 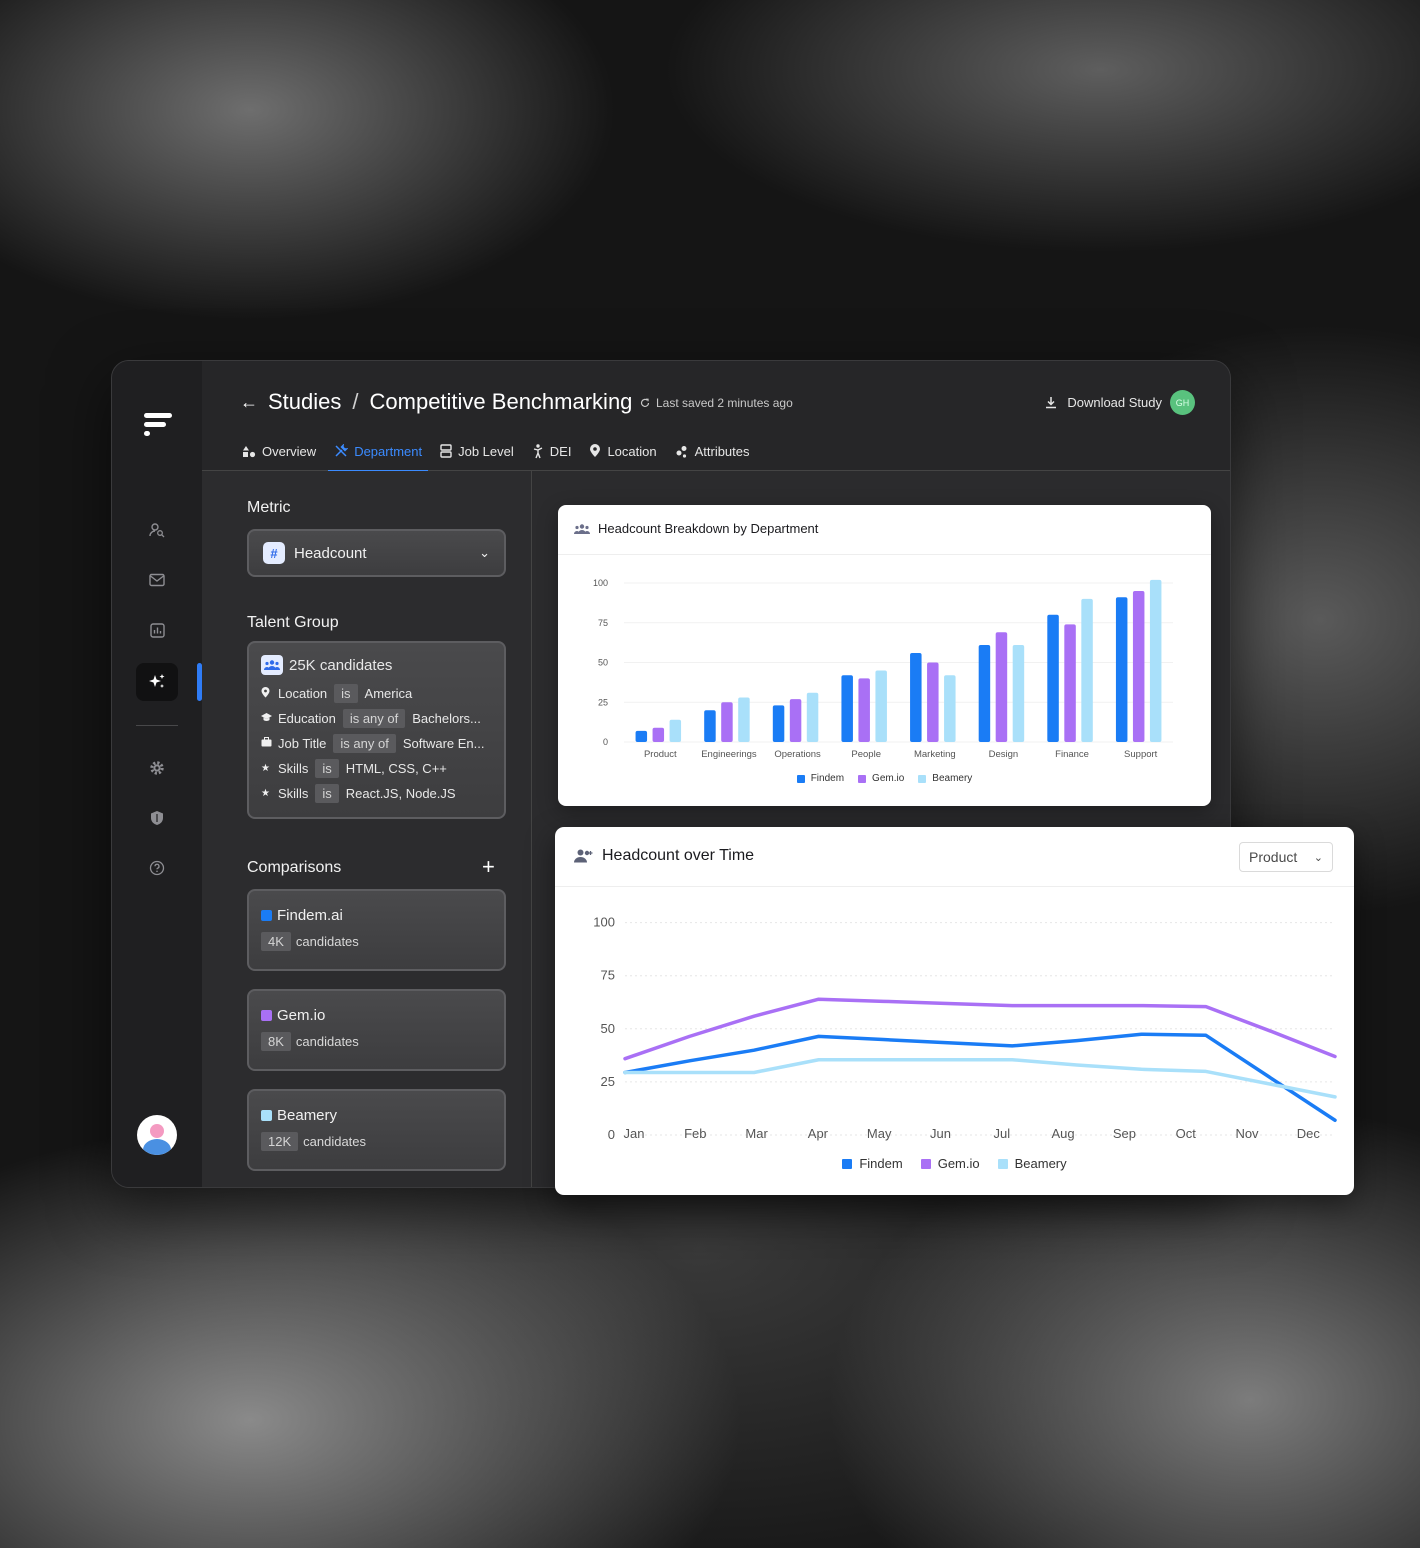 What do you see at coordinates (695, 1133) in the screenshot?
I see `x-tick-label: Feb` at bounding box center [695, 1133].